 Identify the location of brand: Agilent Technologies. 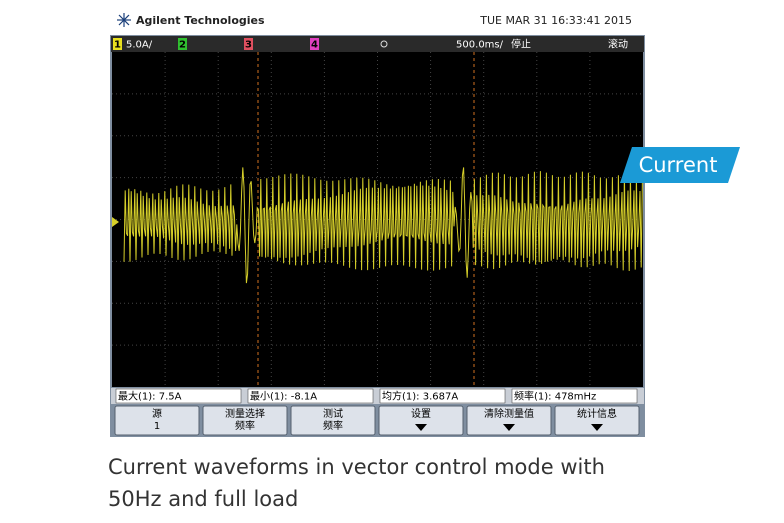
(200, 20).